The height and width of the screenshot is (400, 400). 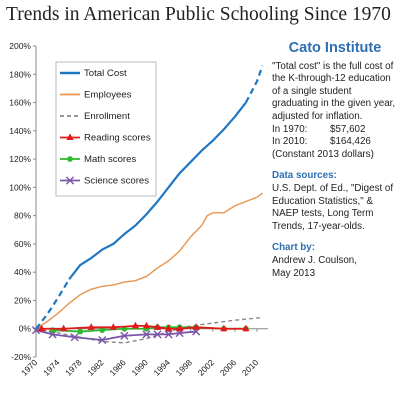 What do you see at coordinates (117, 138) in the screenshot?
I see `legend-label-reading-scores: Reading scores` at bounding box center [117, 138].